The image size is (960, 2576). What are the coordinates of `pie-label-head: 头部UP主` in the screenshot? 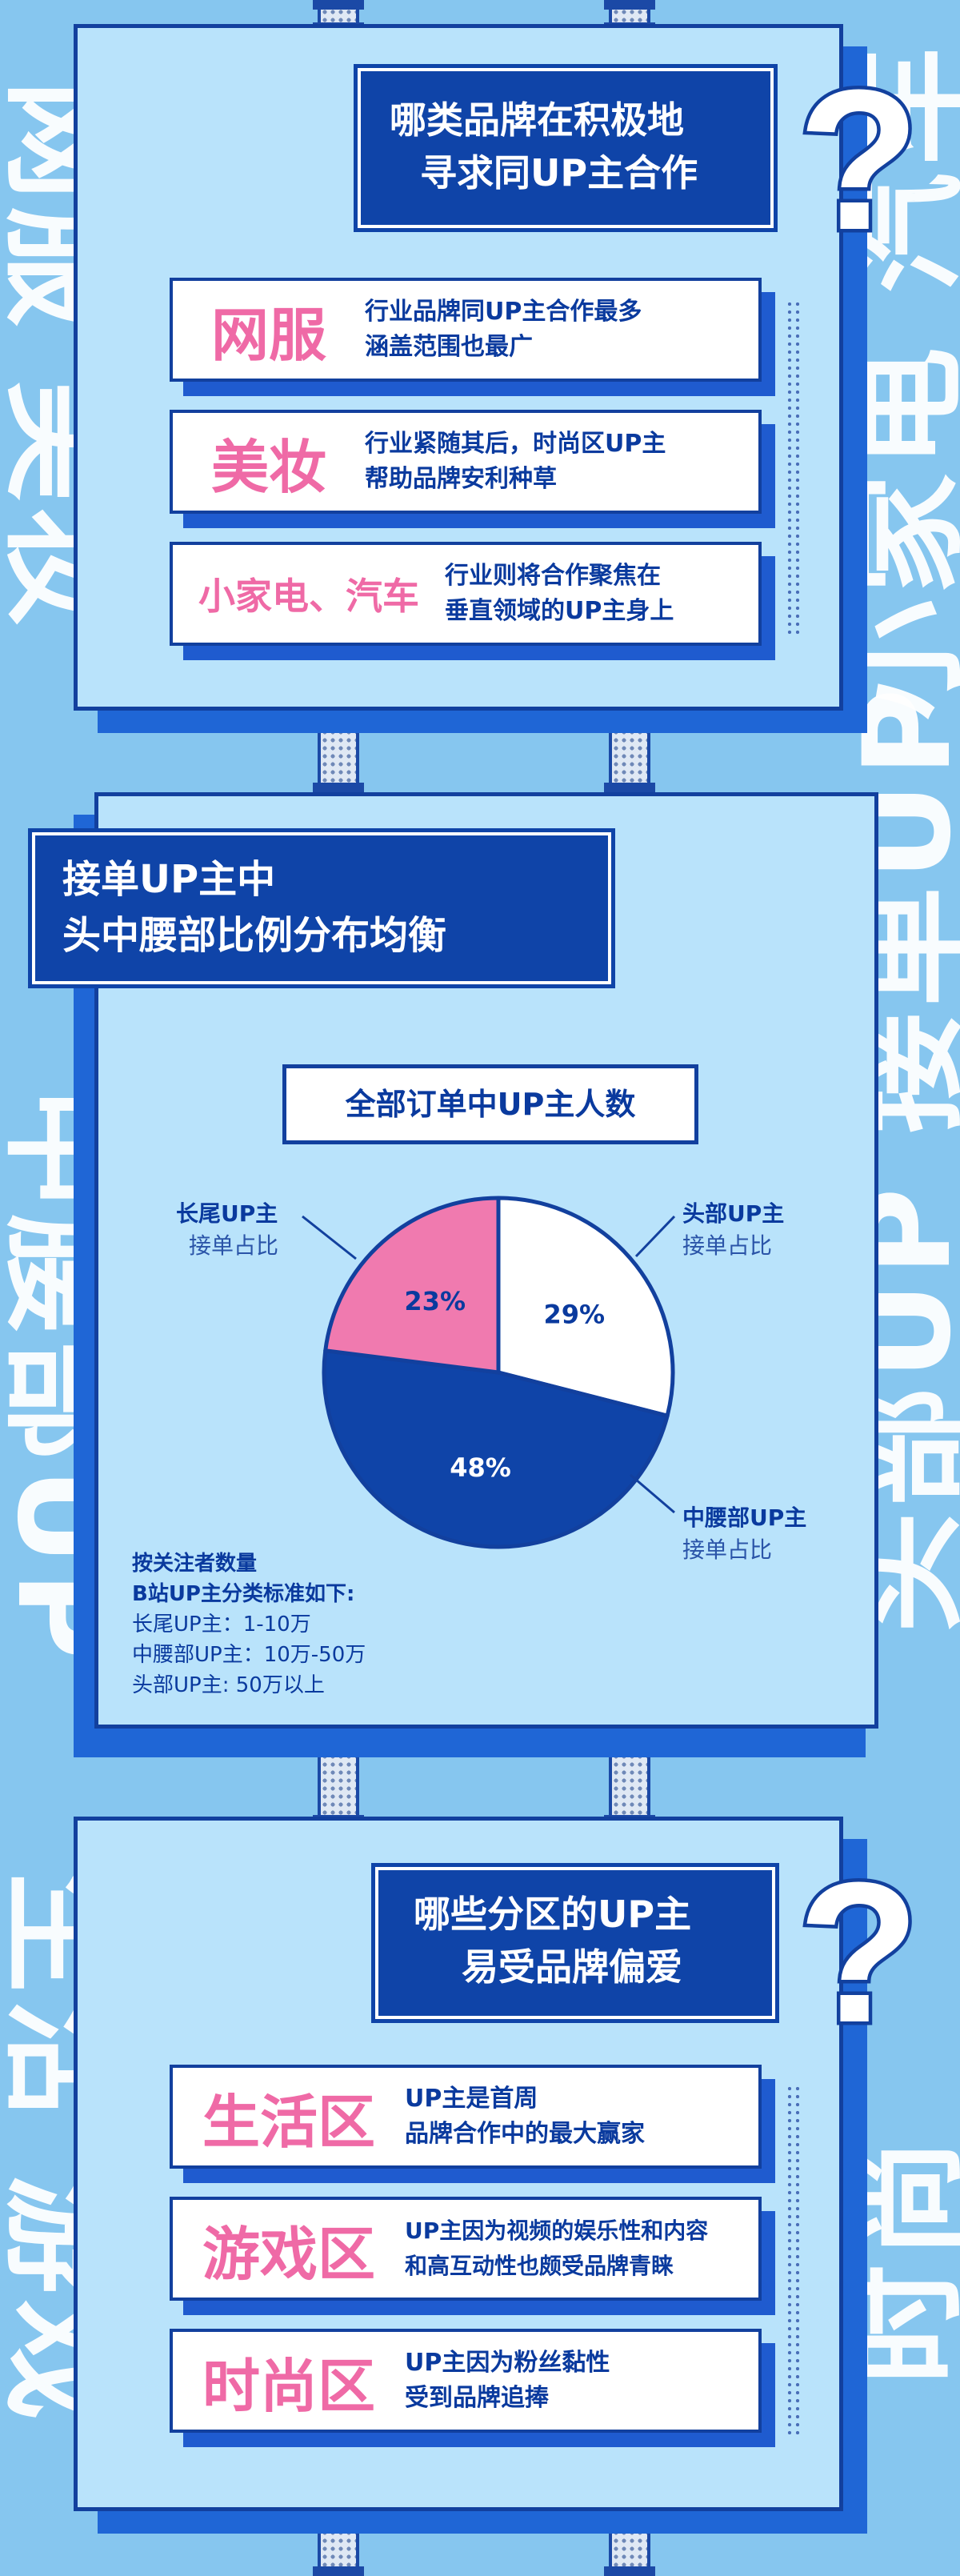 It's located at (733, 1213).